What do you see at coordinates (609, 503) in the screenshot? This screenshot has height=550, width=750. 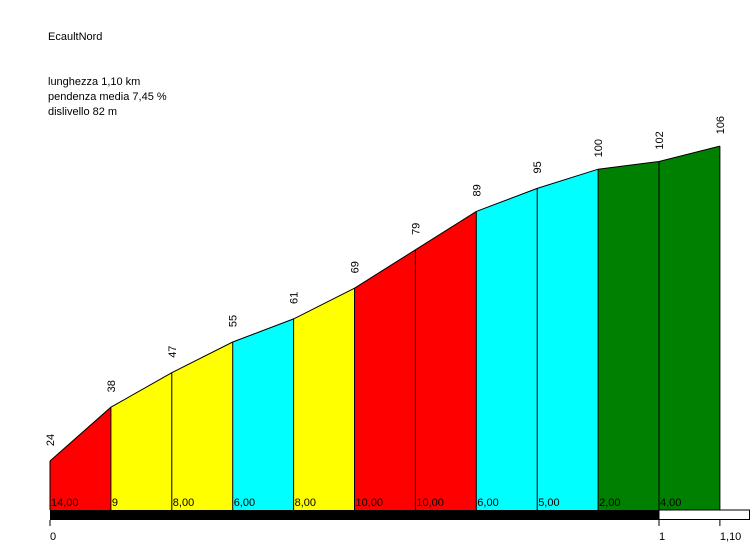 I see `segment-grade-label: 2,00` at bounding box center [609, 503].